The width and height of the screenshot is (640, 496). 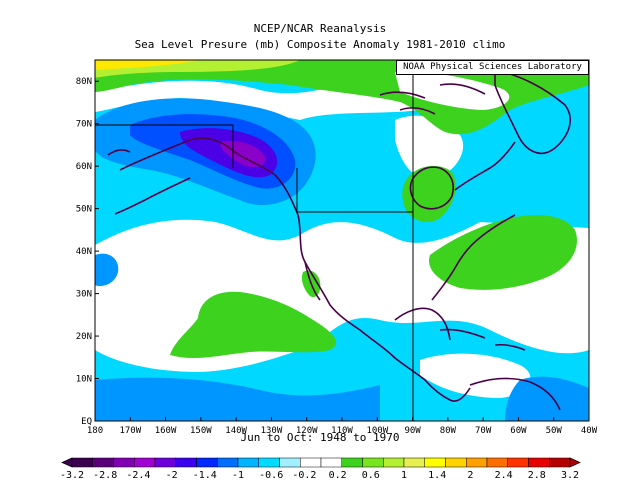 What do you see at coordinates (320, 437) in the screenshot?
I see `period-label: Jun to Oct: 1948 to 1970` at bounding box center [320, 437].